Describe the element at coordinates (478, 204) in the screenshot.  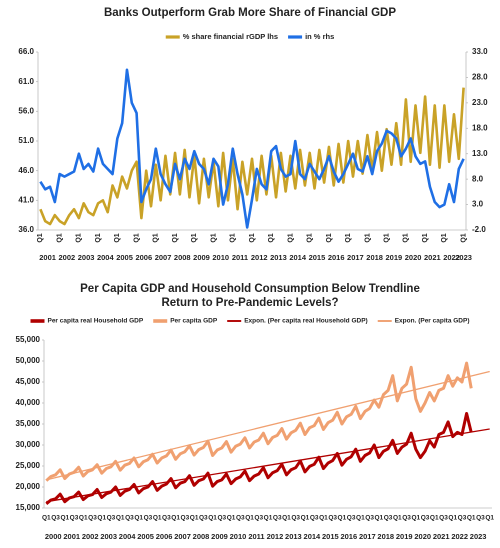
I see `y2-tick-label: 3.0` at that location.